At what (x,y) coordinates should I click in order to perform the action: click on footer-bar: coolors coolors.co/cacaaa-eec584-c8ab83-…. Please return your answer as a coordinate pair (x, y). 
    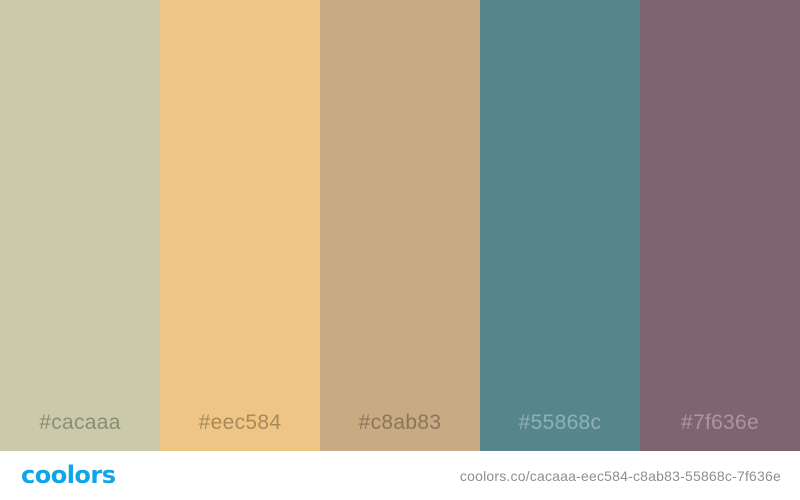
    Looking at the image, I should click on (400, 475).